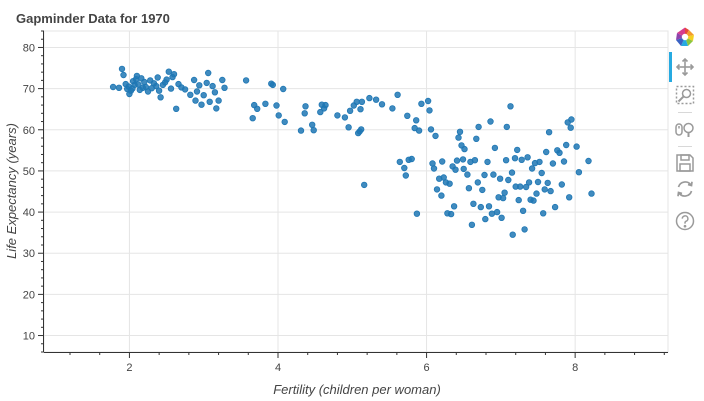 This screenshot has width=704, height=401. Describe the element at coordinates (29, 295) in the screenshot. I see `y-tick-label: 20` at that location.